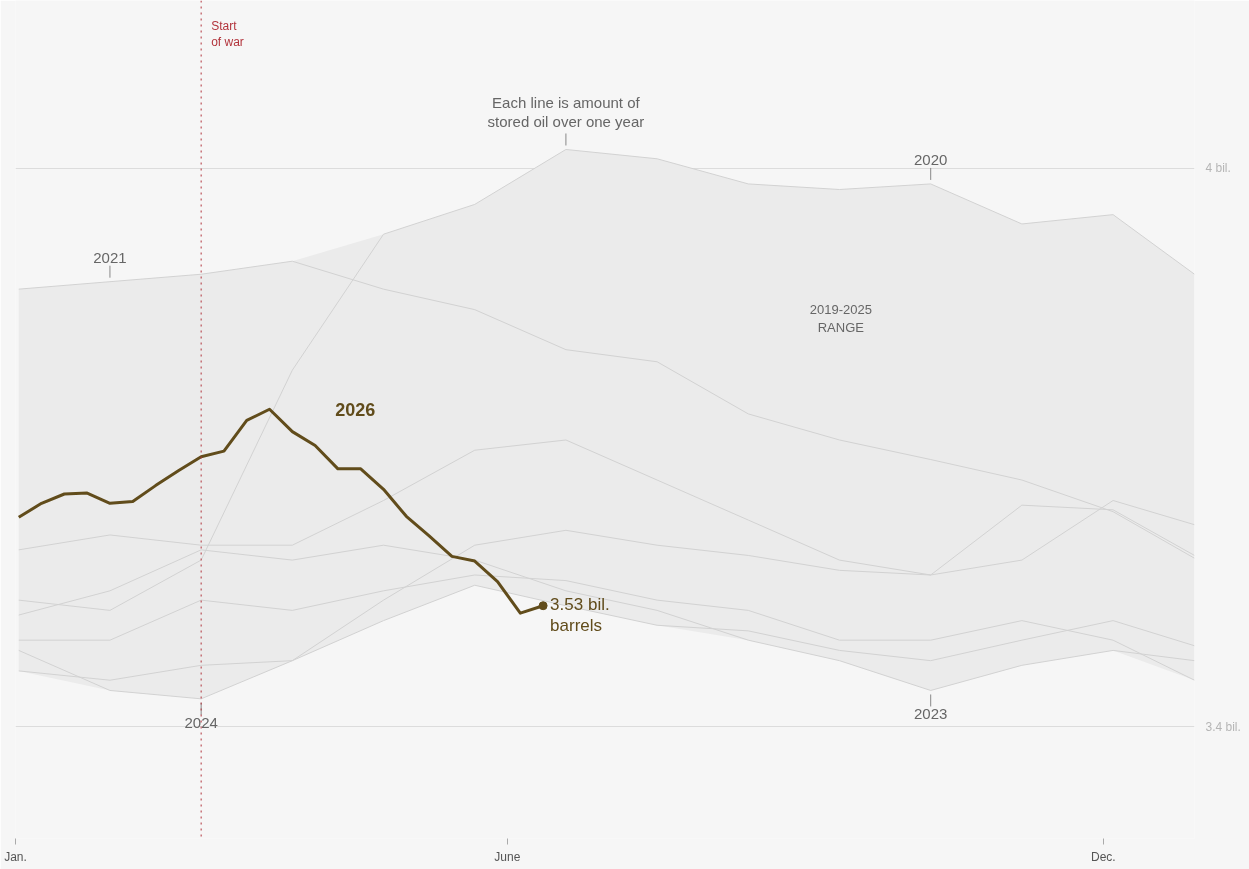 The image size is (1249, 869). Describe the element at coordinates (840, 319) in the screenshot. I see `annotation: 2019-2025 RANGE` at that location.